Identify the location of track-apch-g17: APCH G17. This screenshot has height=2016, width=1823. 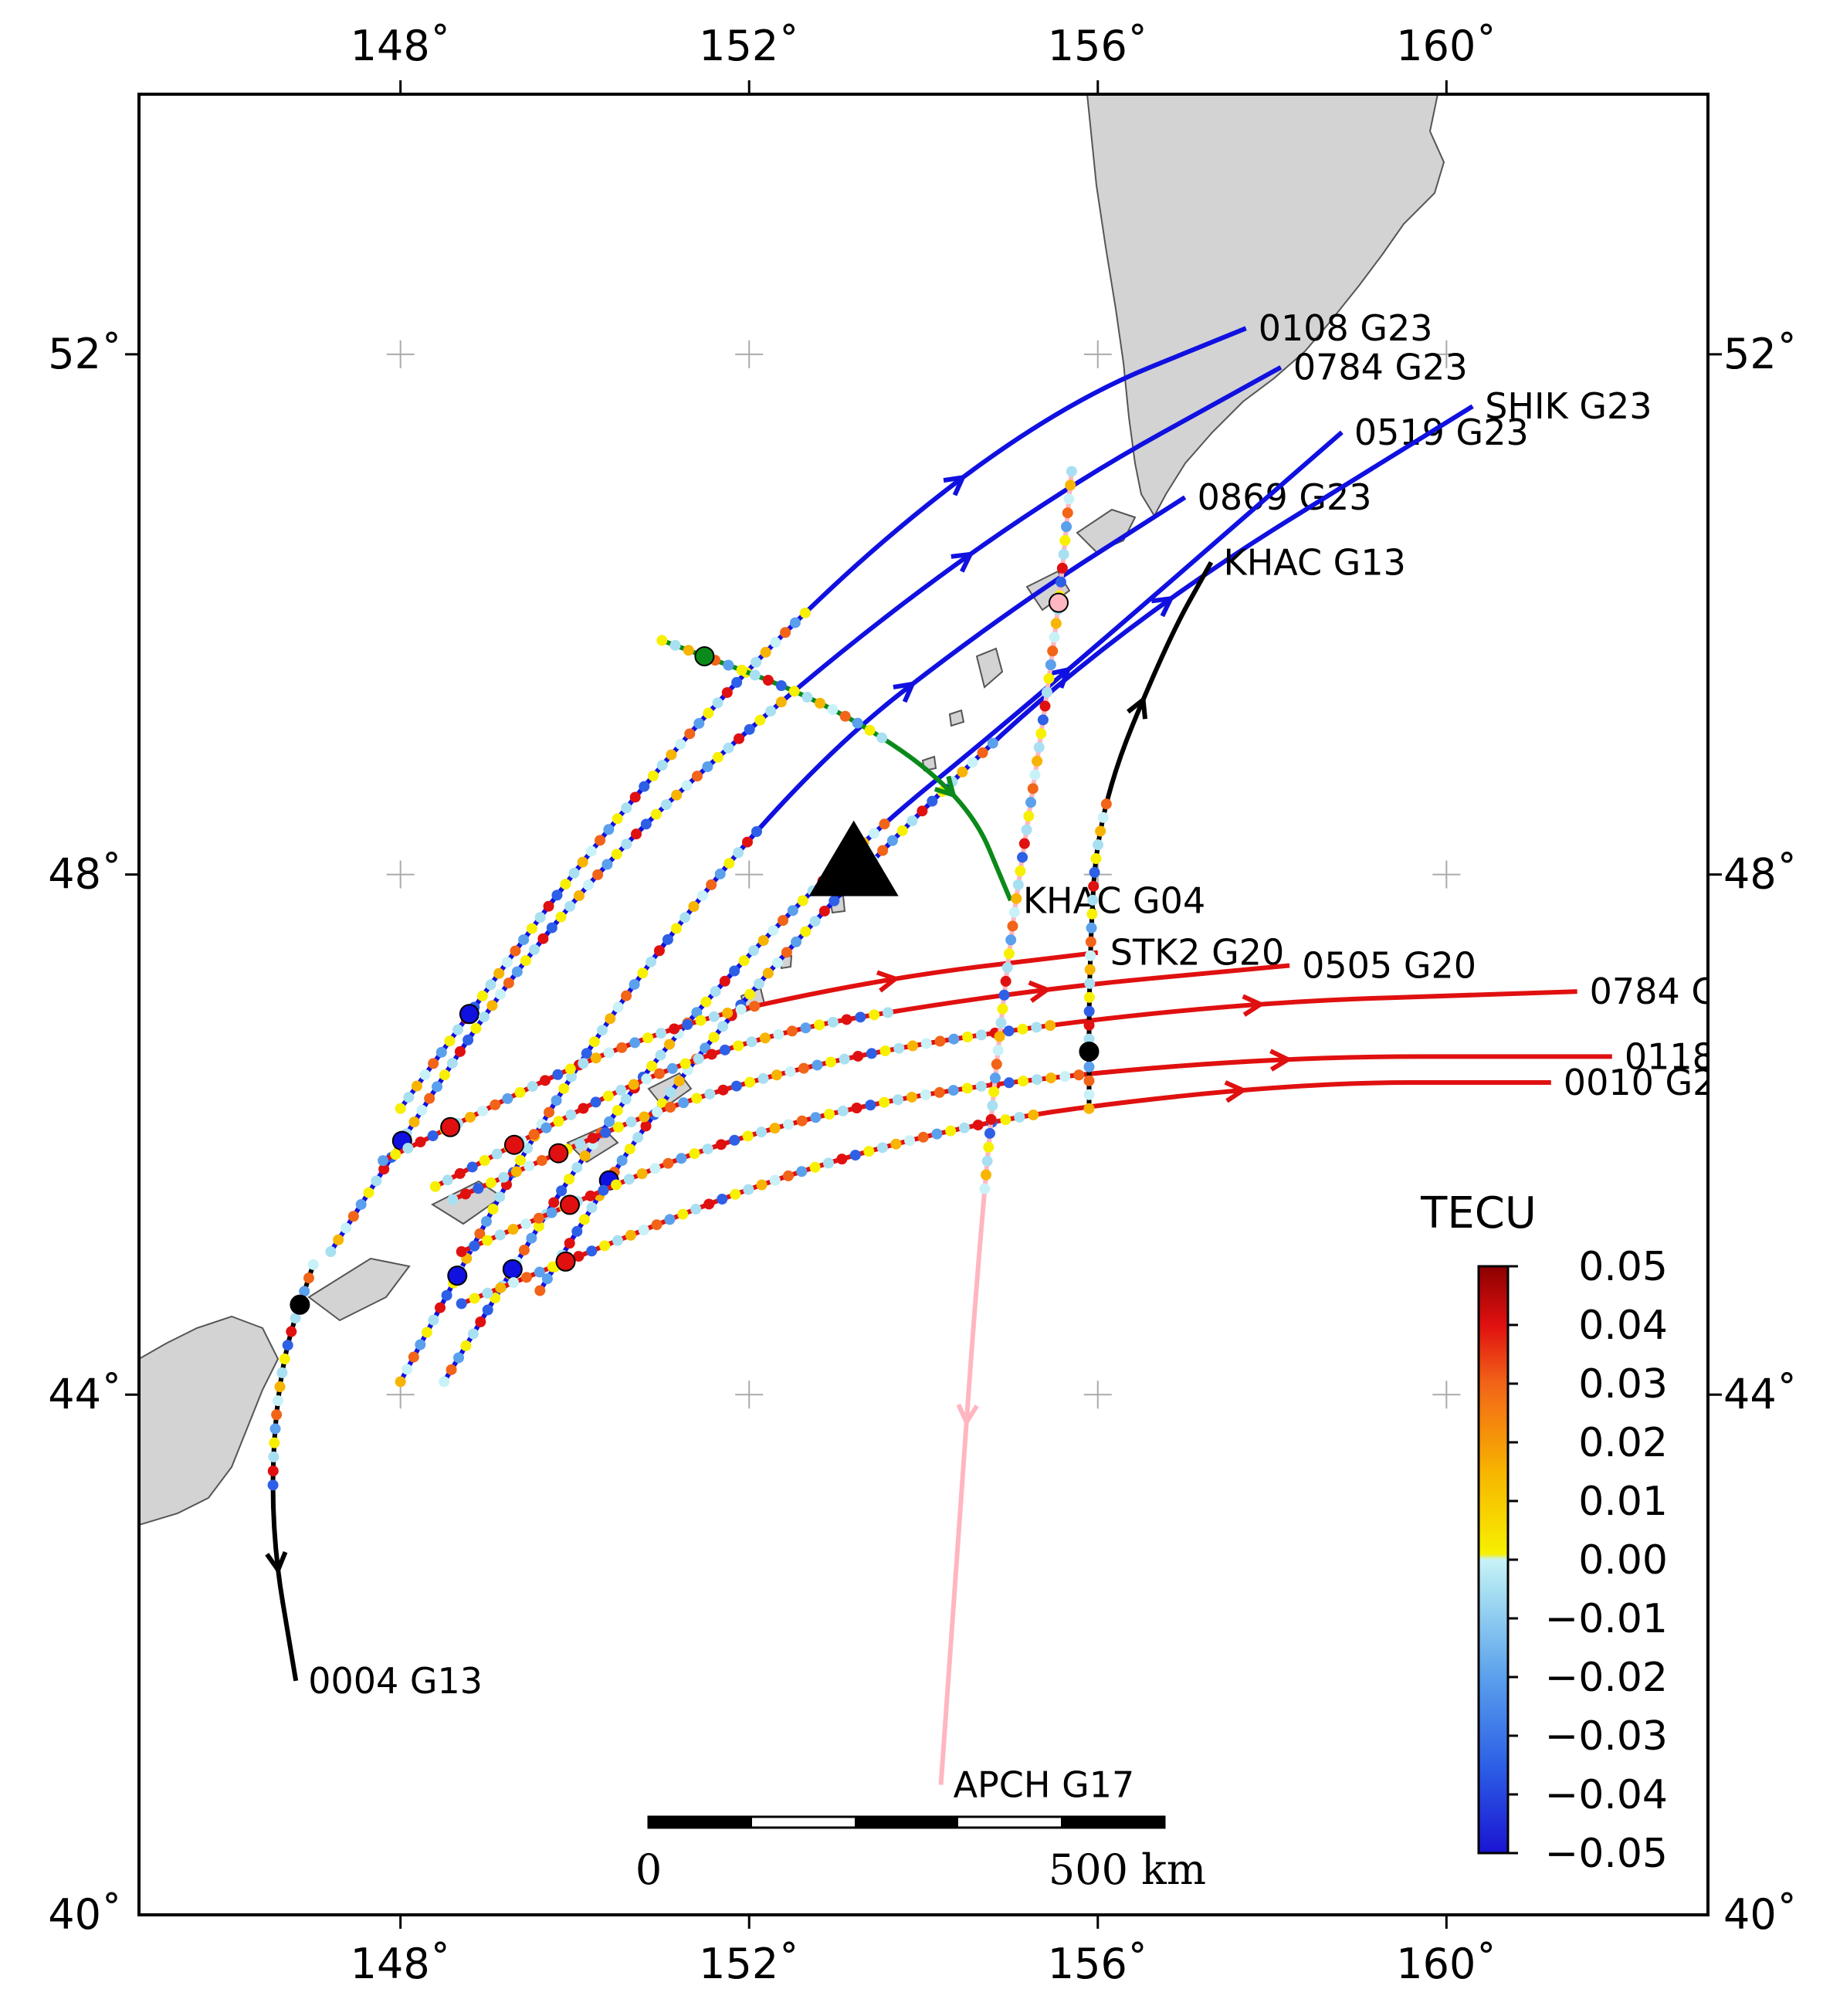
(1036, 1136).